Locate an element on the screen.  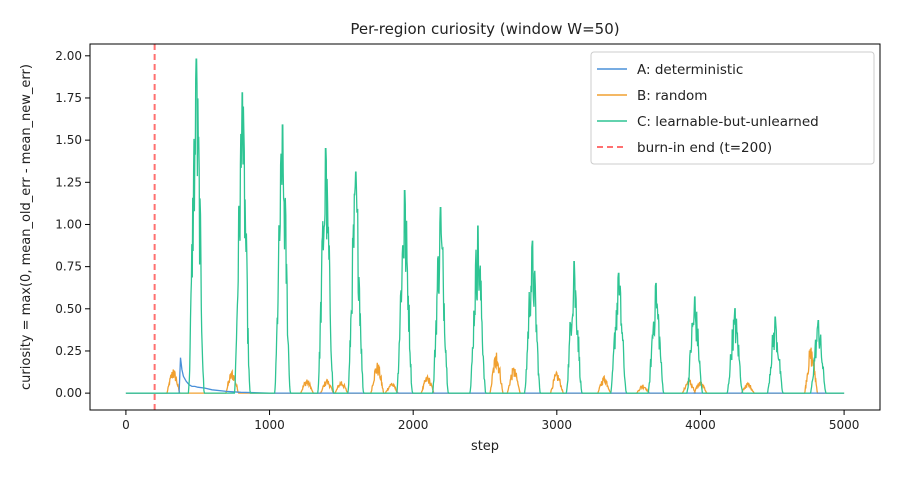
y-tick-label: 1.00 is located at coordinates (68, 224).